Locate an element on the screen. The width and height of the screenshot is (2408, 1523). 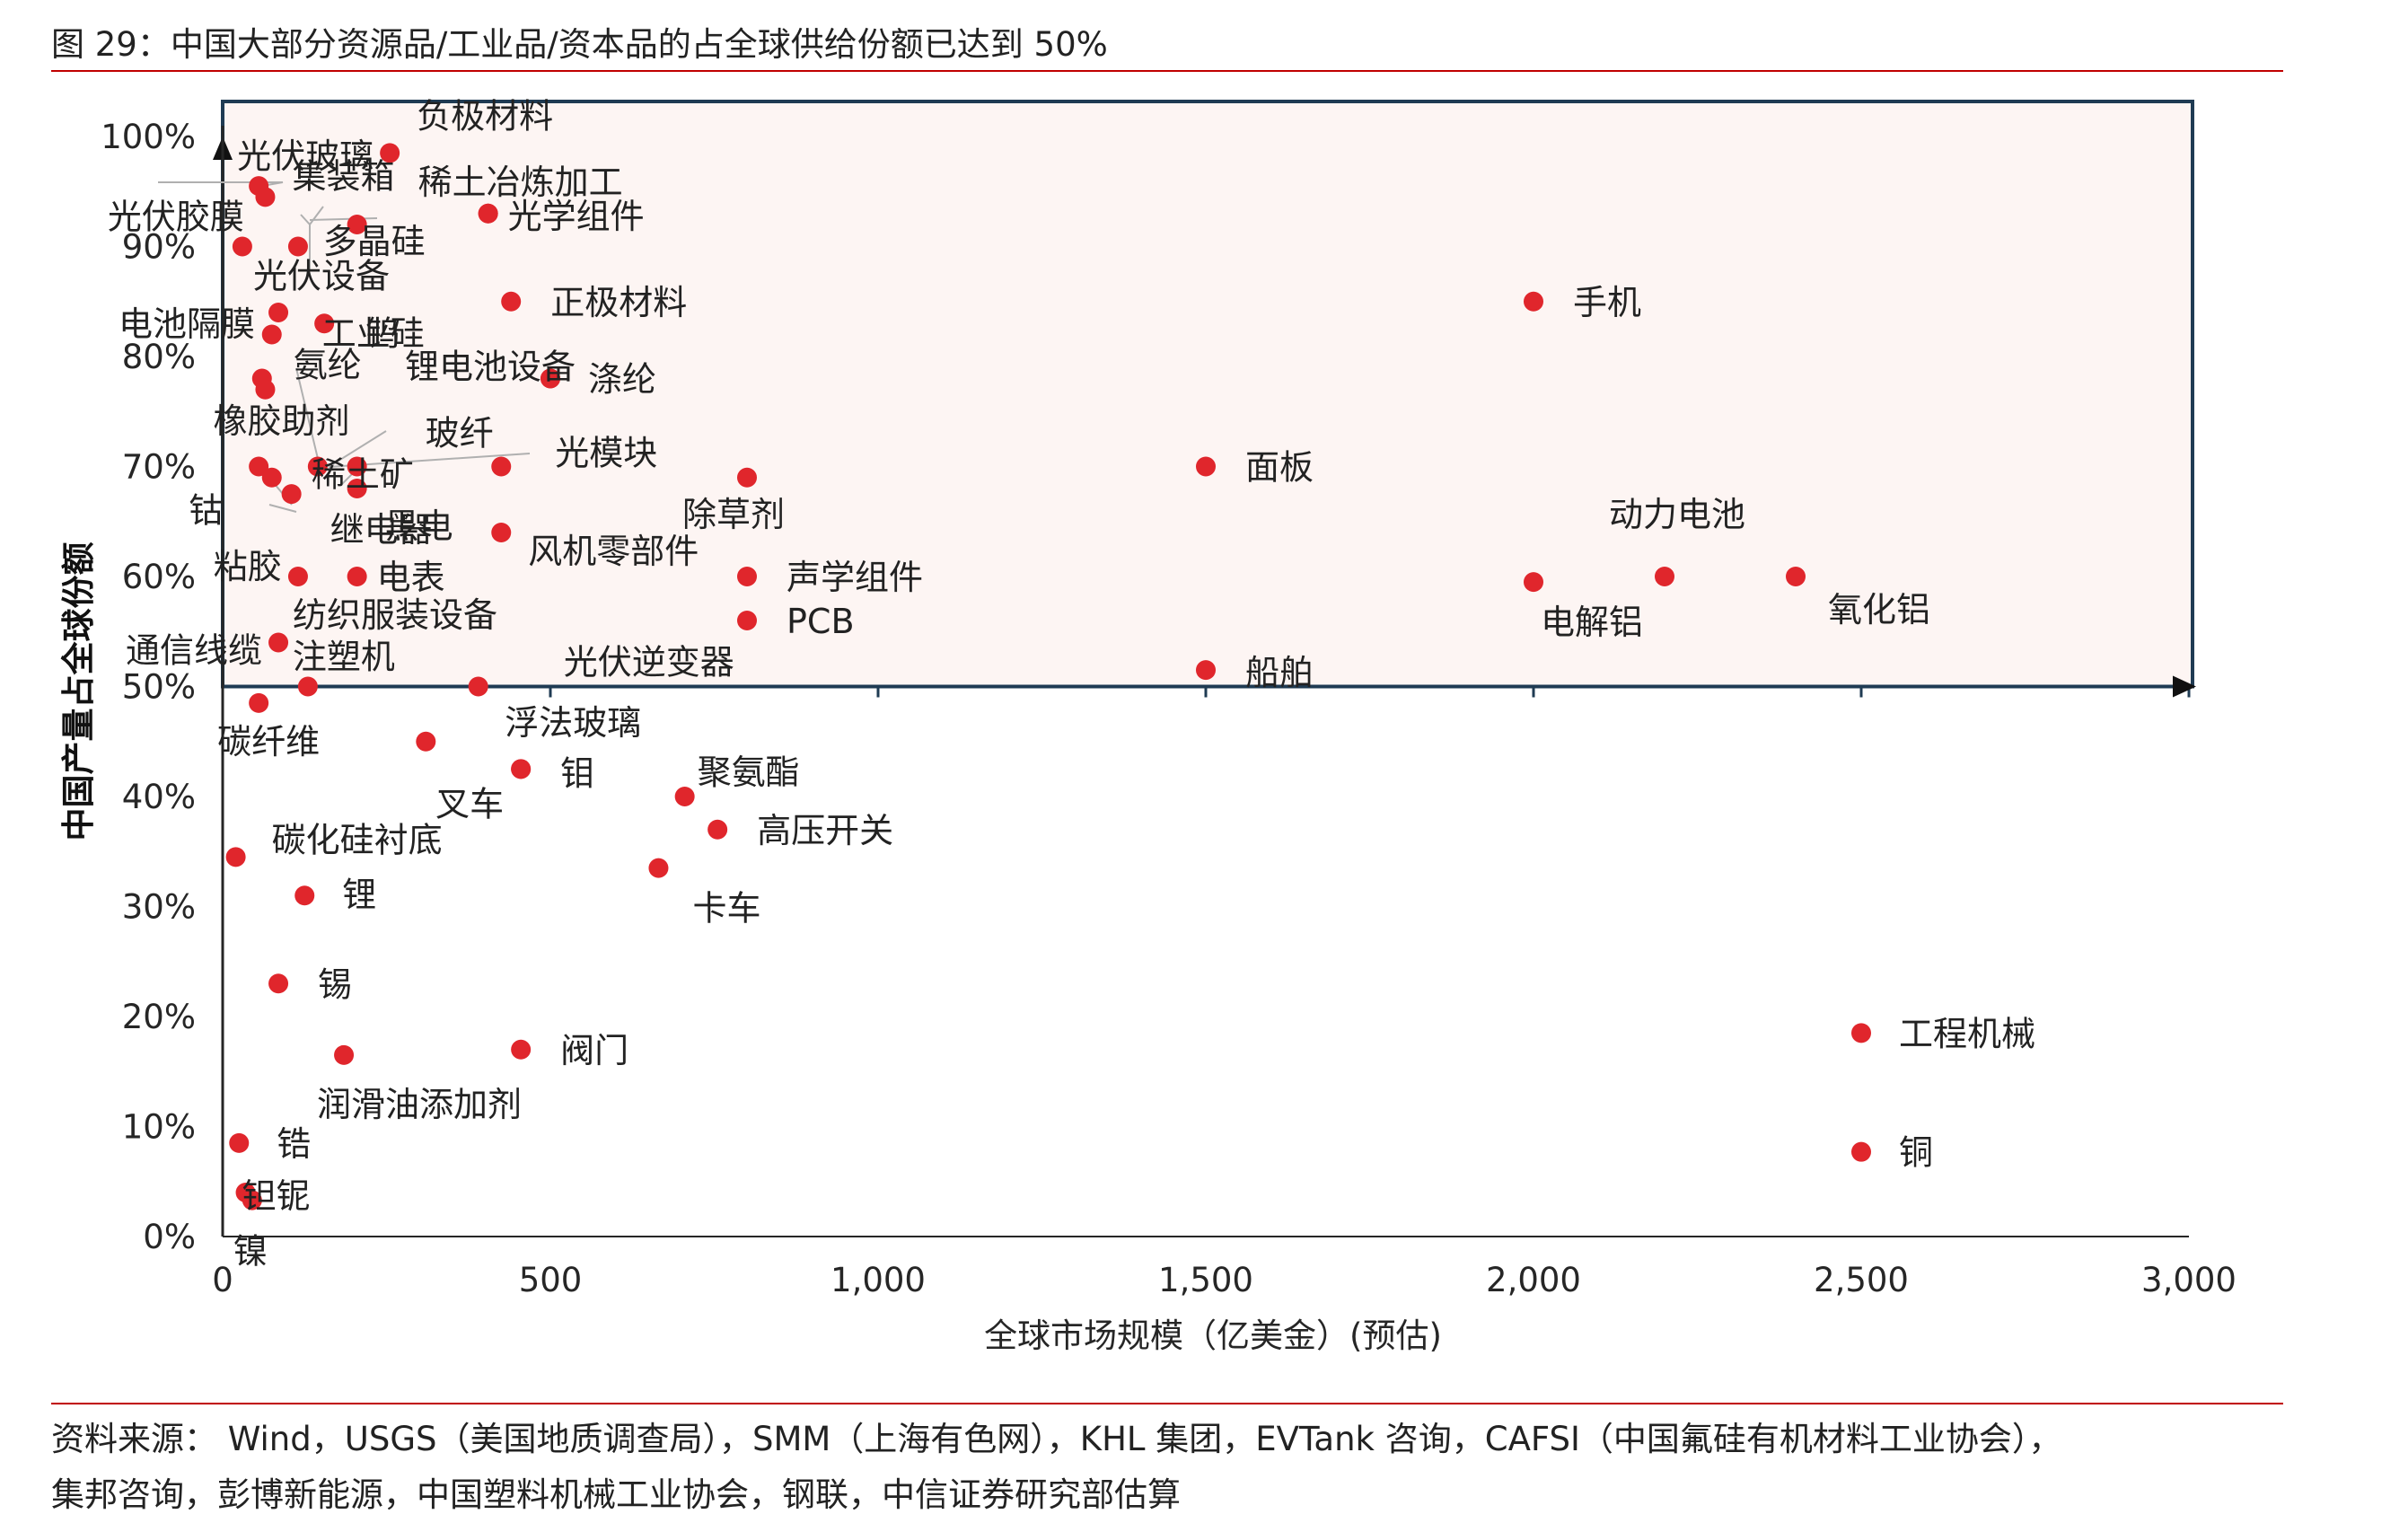
point-label: 镍 is located at coordinates (251, 1252).